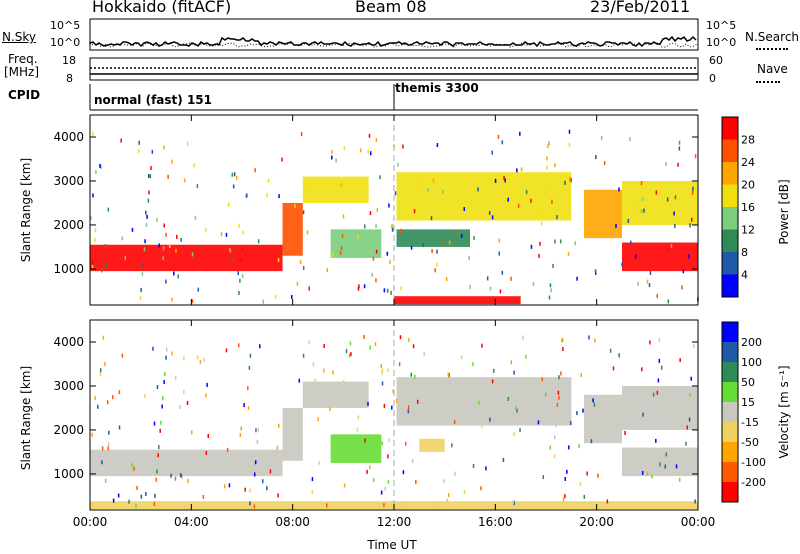  Describe the element at coordinates (19, 37) in the screenshot. I see `nsky-label: N.Sky` at that location.